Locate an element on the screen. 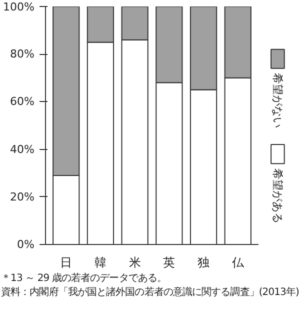  x-tick-label: 英 is located at coordinates (169, 263).